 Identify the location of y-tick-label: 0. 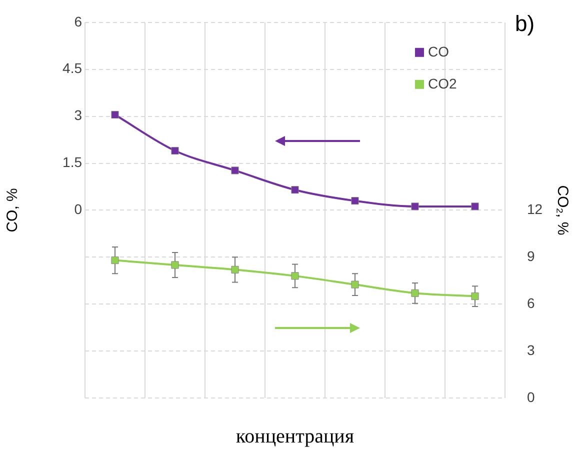
(78, 209).